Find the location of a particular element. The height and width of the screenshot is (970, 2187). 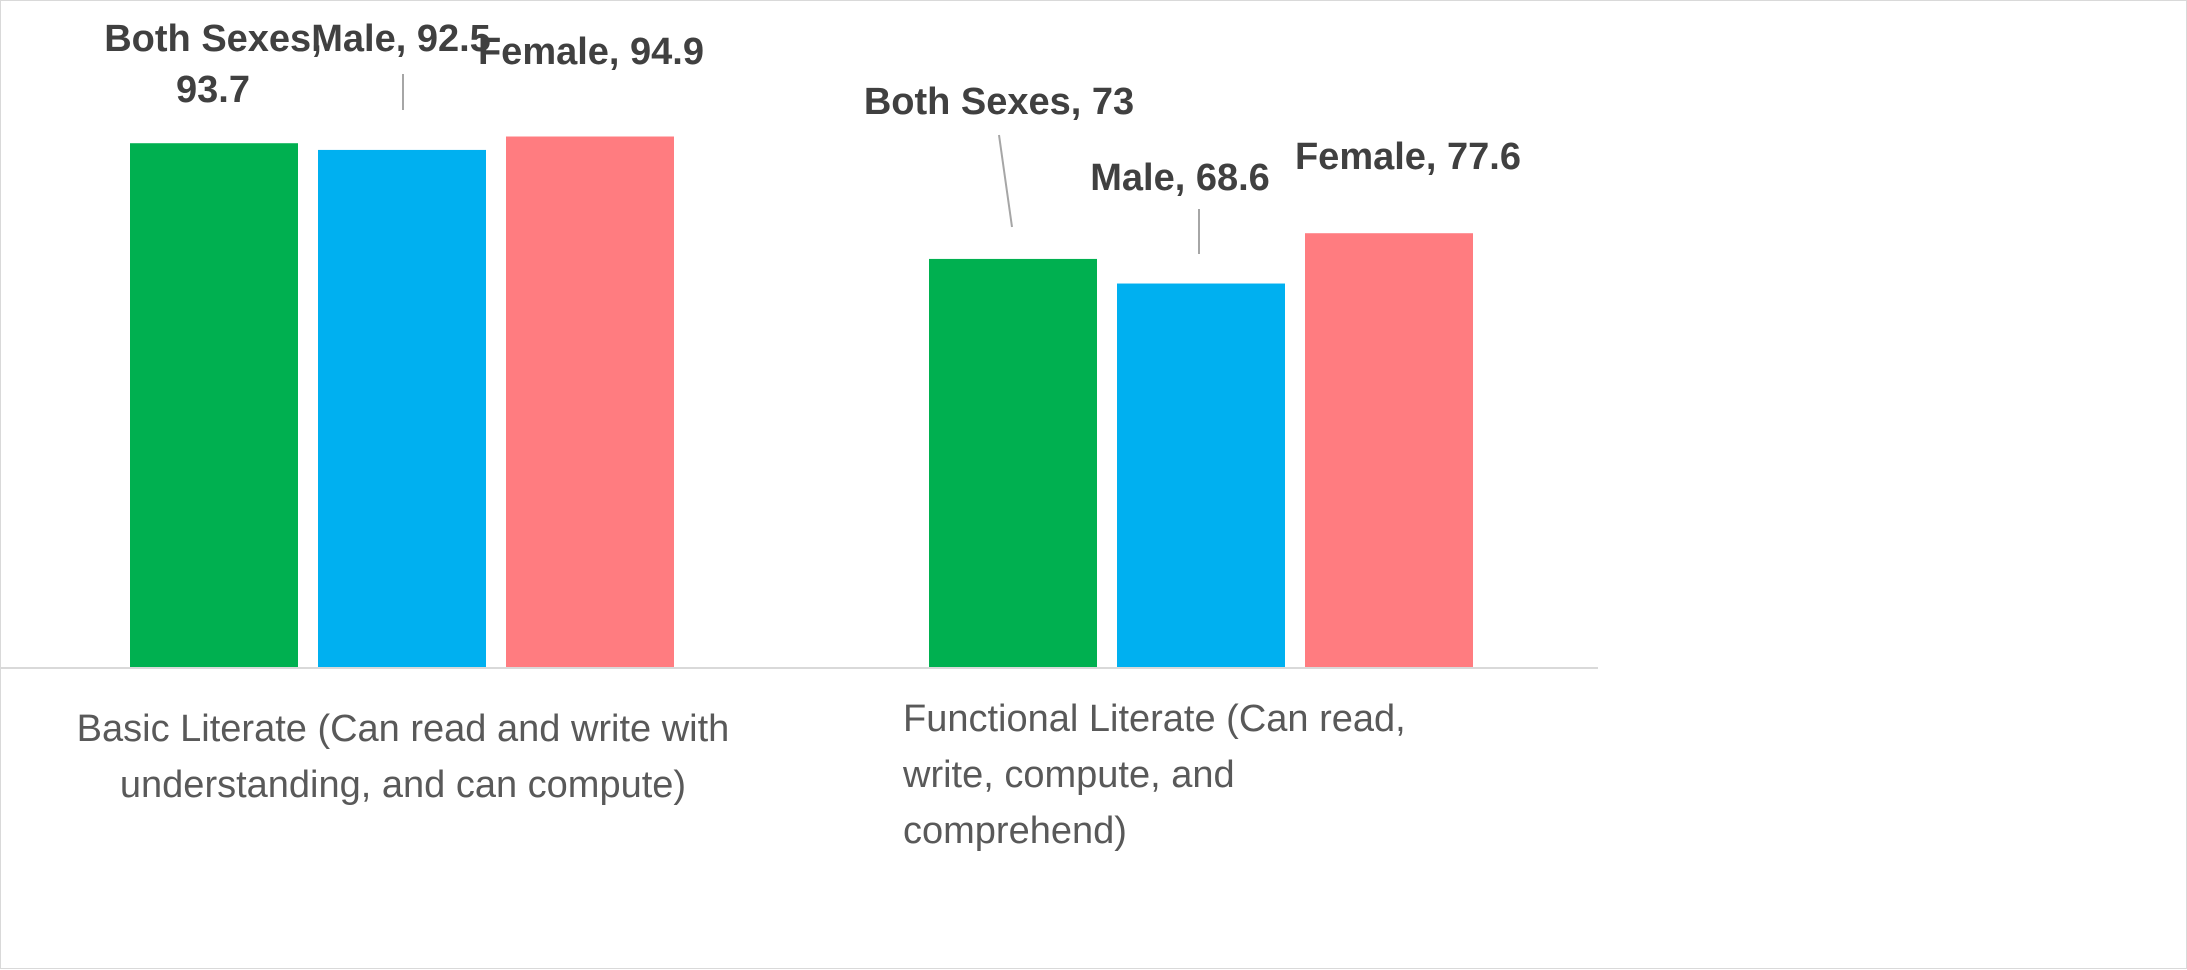

data-label: Female, 94.9 is located at coordinates (591, 52).